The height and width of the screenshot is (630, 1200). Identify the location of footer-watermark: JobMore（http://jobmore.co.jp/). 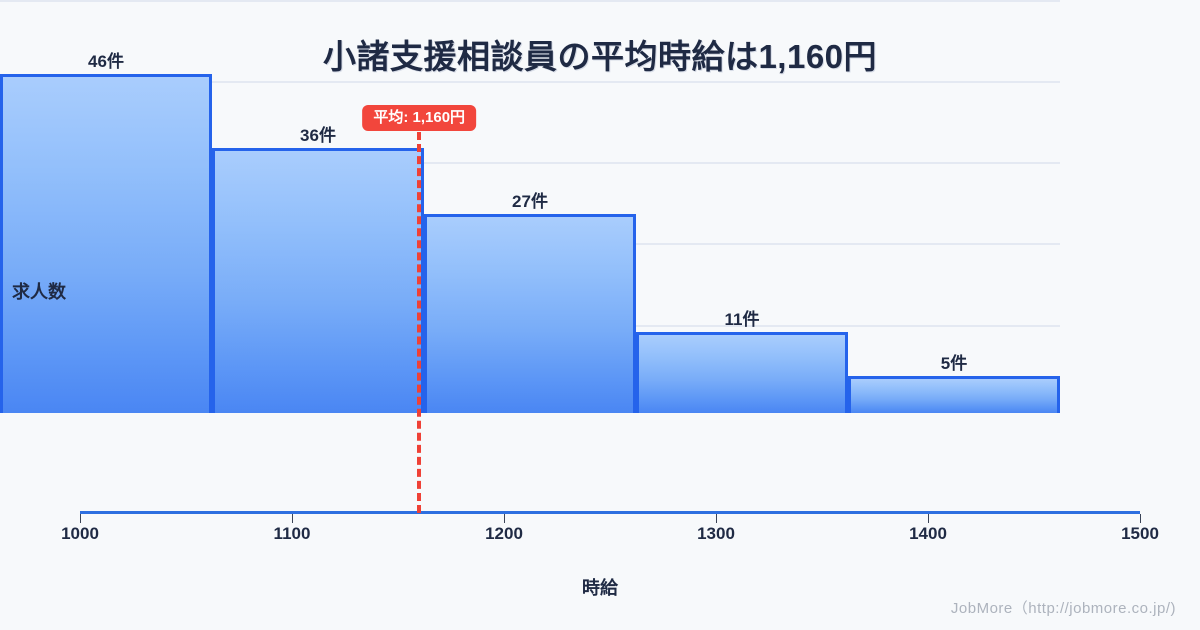
(1063, 608).